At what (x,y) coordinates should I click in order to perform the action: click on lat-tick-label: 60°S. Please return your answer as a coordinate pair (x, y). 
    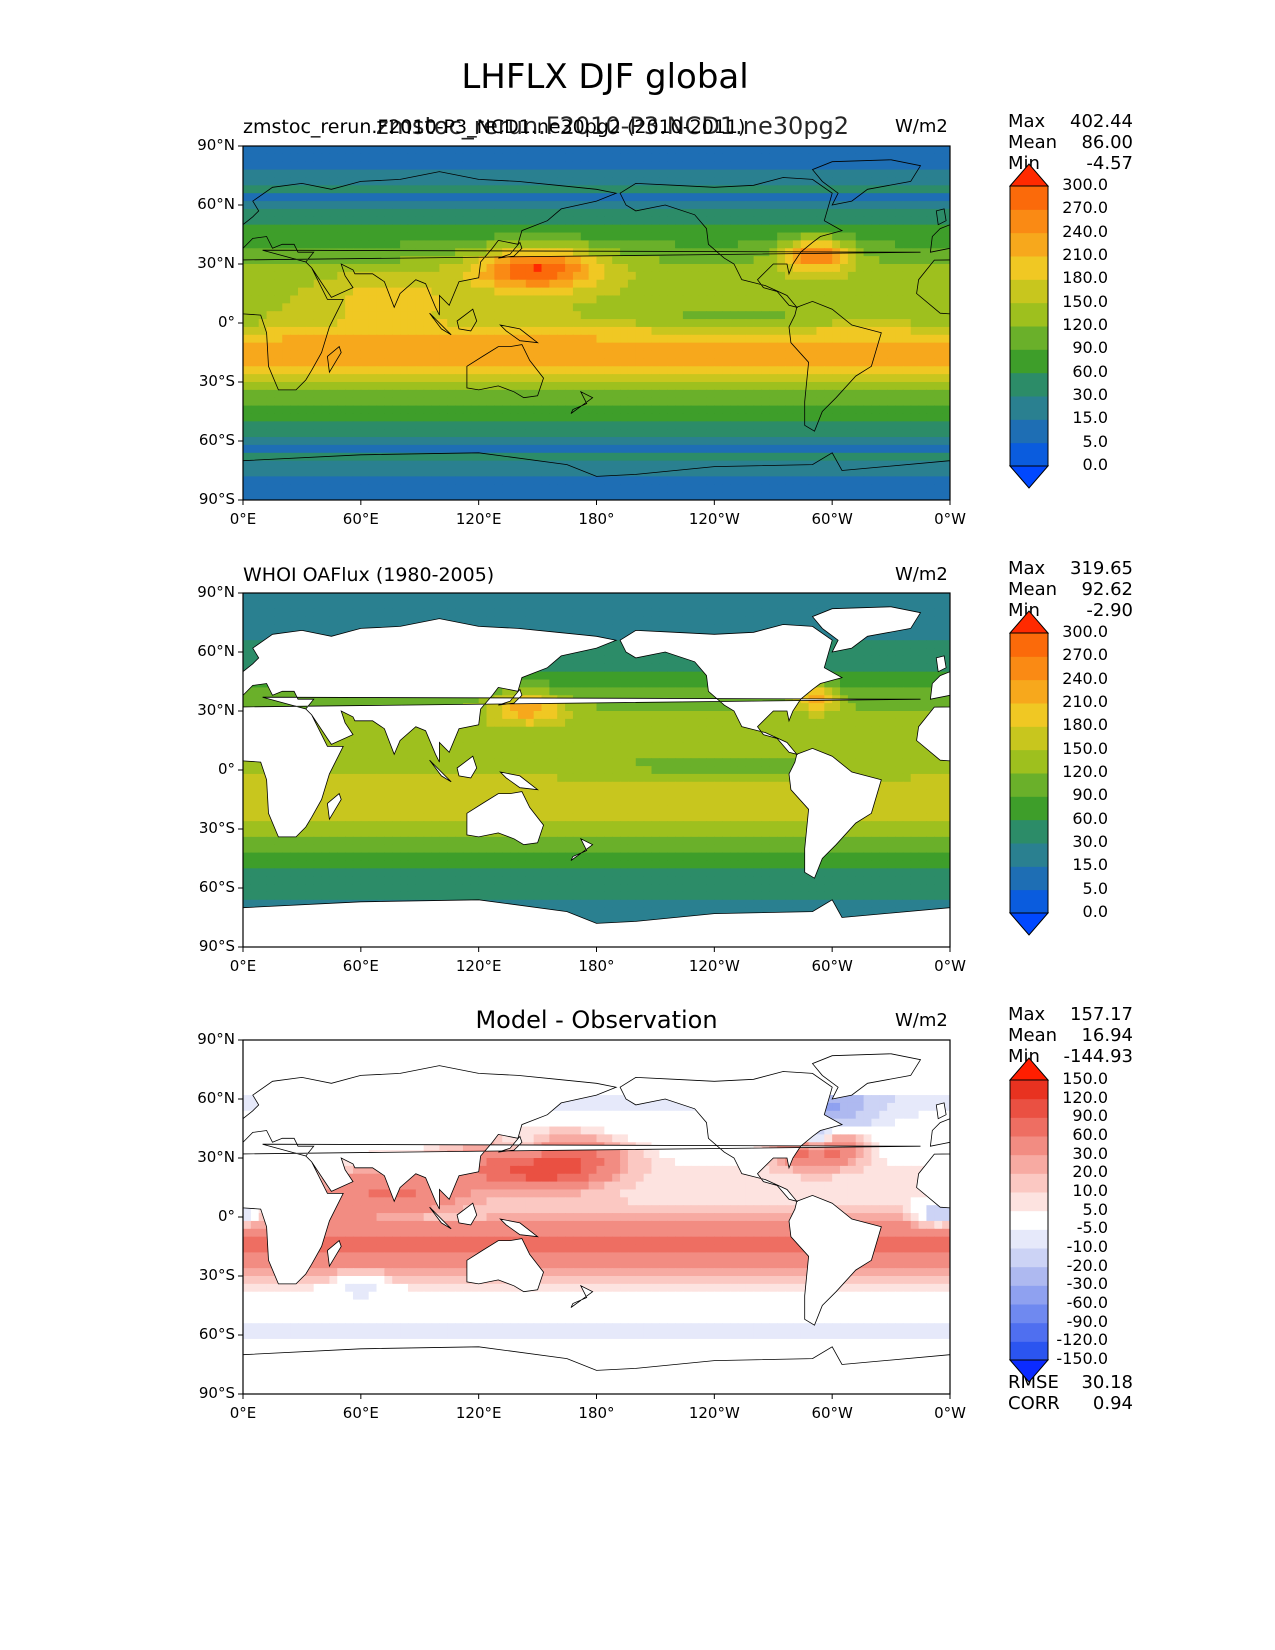
    Looking at the image, I should click on (216, 887).